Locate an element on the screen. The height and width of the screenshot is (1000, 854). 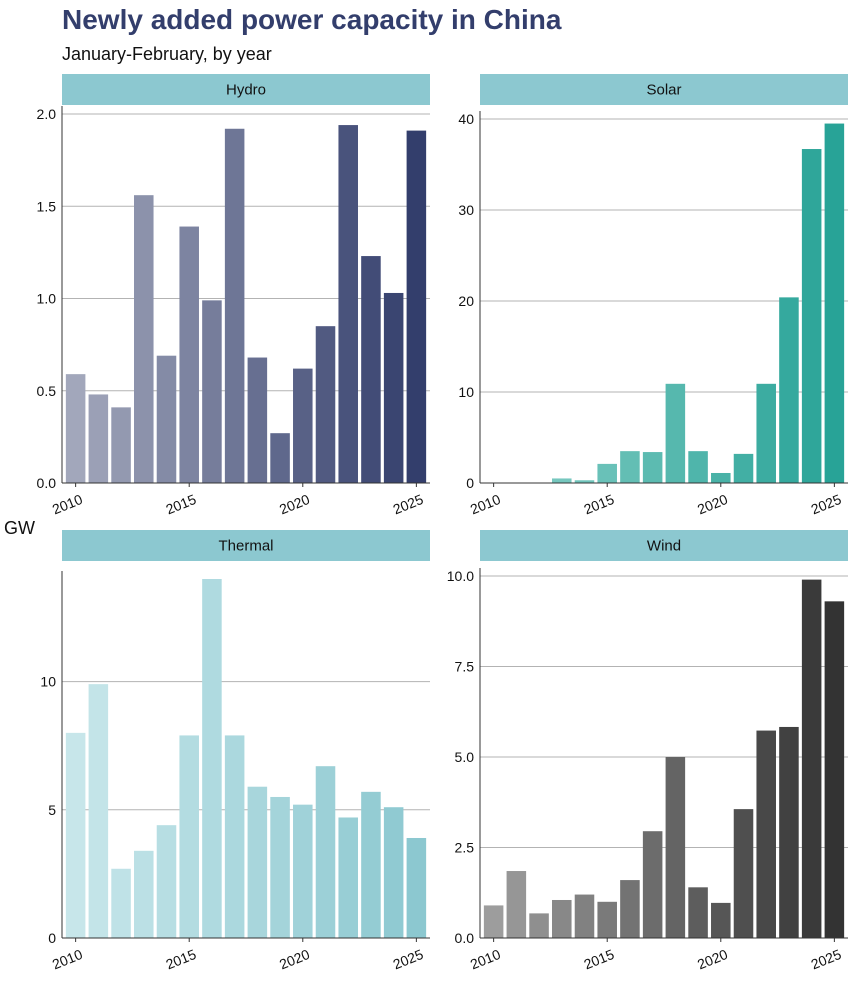
bar-2012: Thermal 2012: 2.7 is located at coordinates (121, 903).